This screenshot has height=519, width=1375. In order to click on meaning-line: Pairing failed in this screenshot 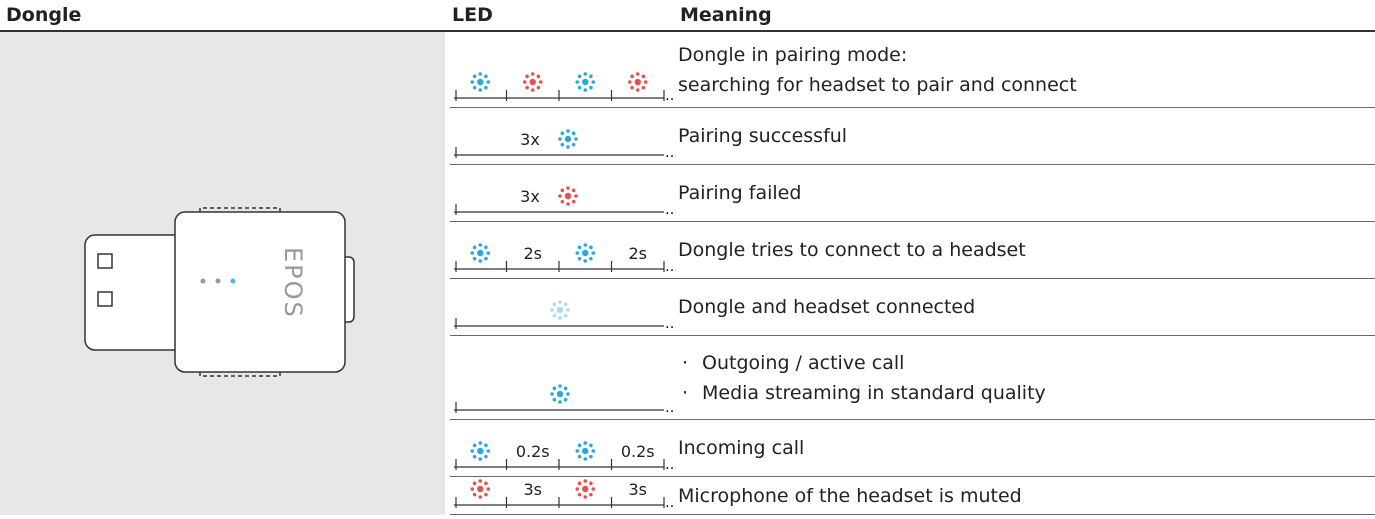, I will do `click(740, 193)`.